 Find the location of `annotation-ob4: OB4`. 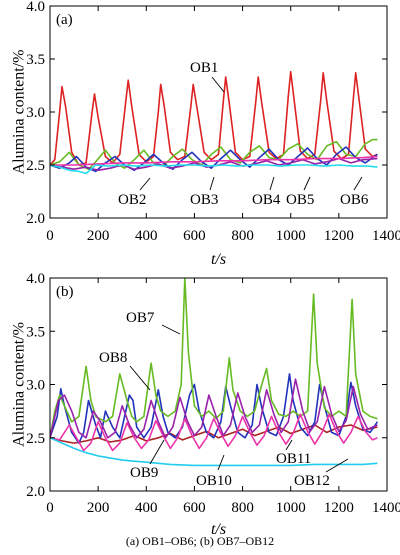

annotation-ob4: OB4 is located at coordinates (266, 200).